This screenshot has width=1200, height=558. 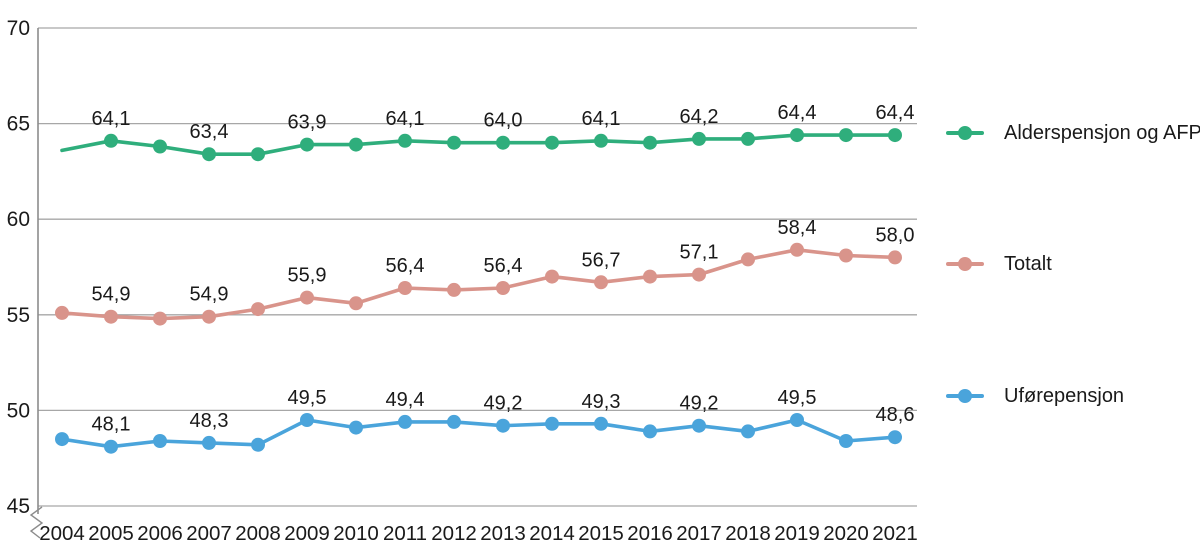 I want to click on x-axis-tick-label: 2004, so click(x=62, y=533).